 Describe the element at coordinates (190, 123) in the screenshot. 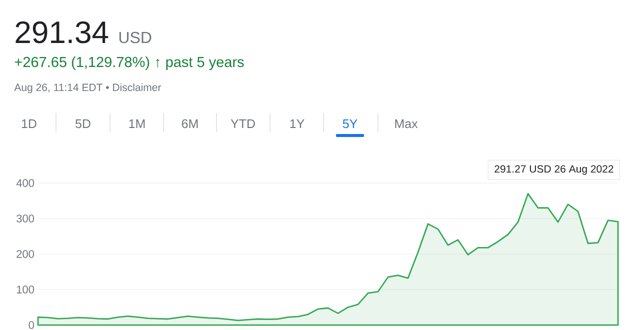

I see `text: 6M` at that location.